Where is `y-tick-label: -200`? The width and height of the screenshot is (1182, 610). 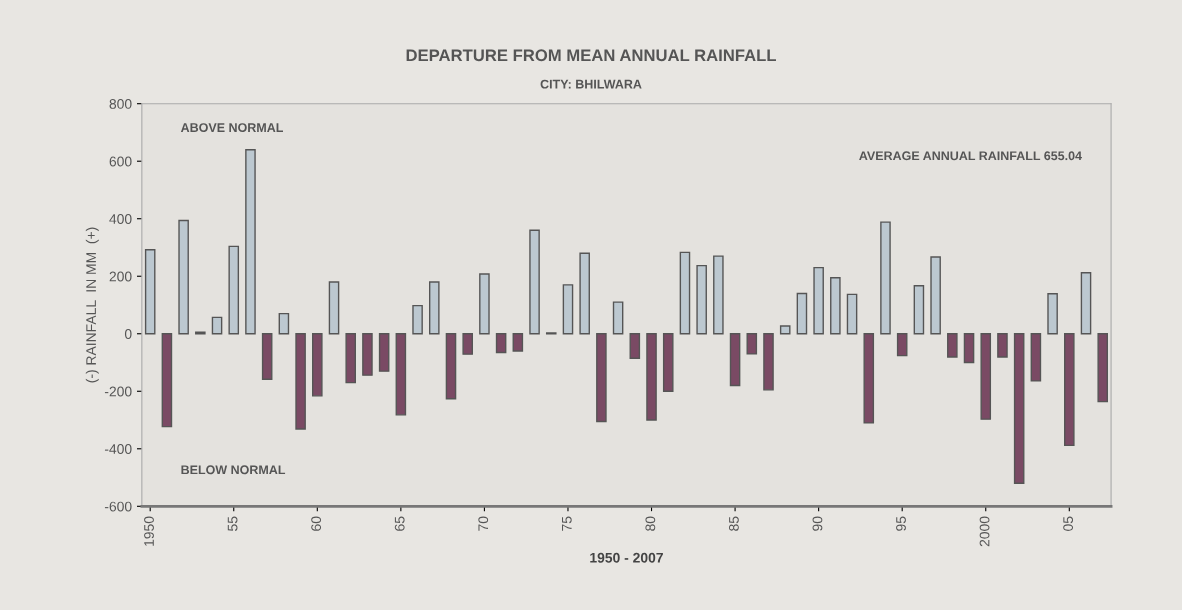 y-tick-label: -200 is located at coordinates (118, 391).